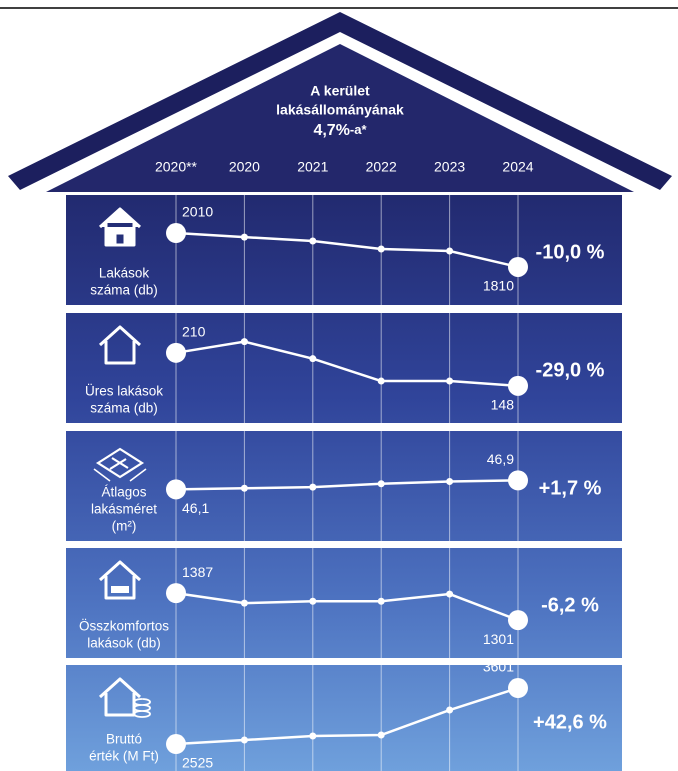 This screenshot has width=678, height=771. Describe the element at coordinates (124, 643) in the screenshot. I see `row-label: lakások (db)` at that location.